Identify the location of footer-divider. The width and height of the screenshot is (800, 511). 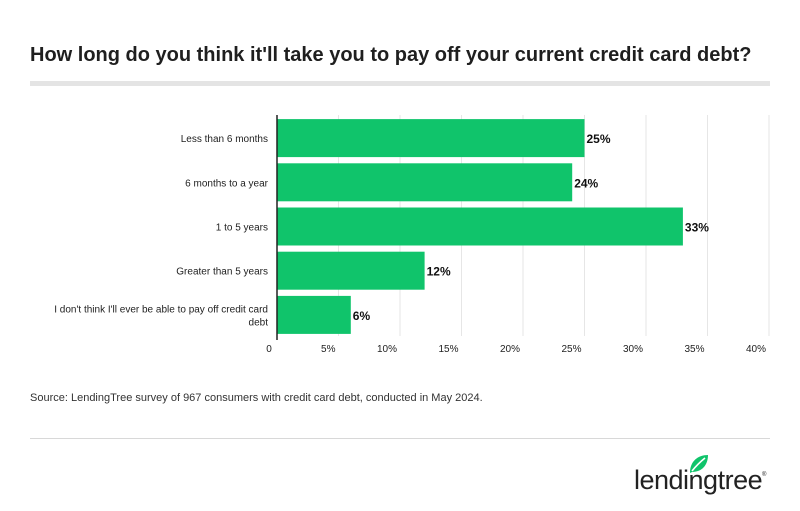
(400, 438).